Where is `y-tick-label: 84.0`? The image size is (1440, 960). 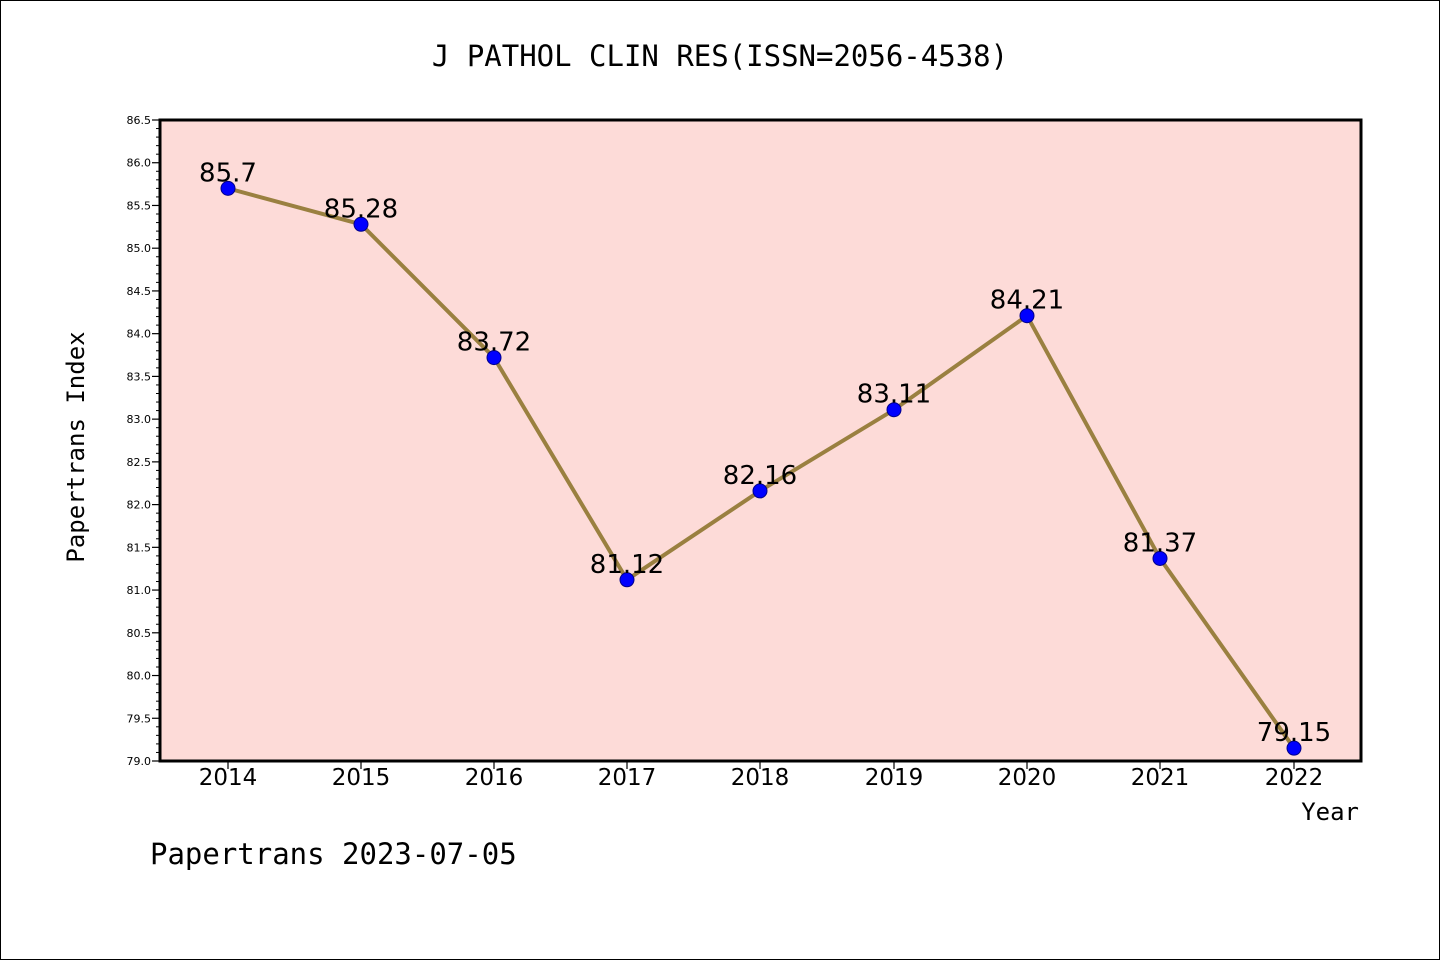
y-tick-label: 84.0 is located at coordinates (139, 334).